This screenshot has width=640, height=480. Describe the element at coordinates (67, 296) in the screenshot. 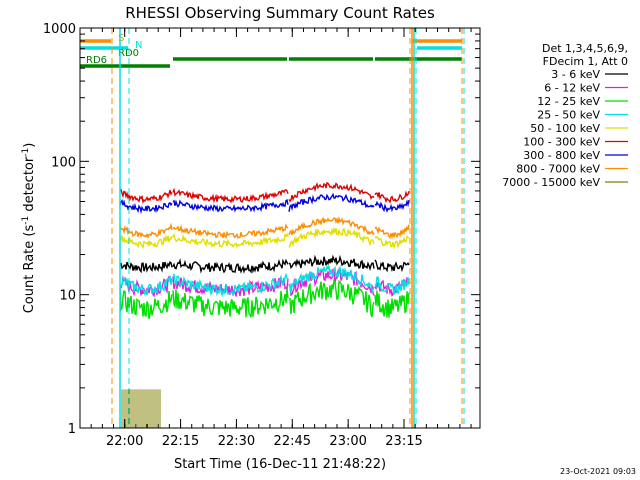

I see `y-tick-label: 10` at that location.